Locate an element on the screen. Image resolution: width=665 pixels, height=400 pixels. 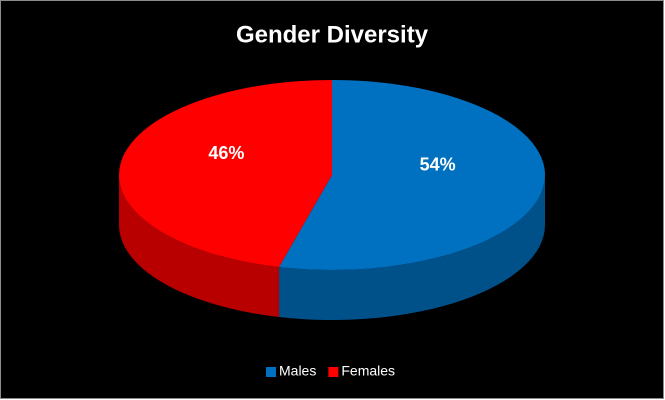
data-label: 54% is located at coordinates (438, 165).